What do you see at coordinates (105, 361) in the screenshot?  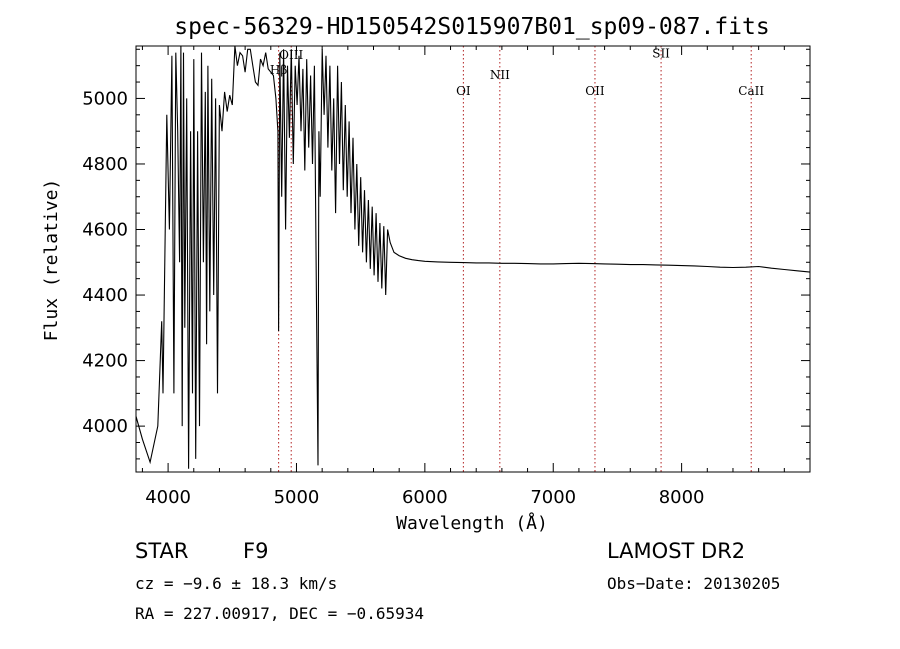 I see `y-tick-label: 4200` at bounding box center [105, 361].